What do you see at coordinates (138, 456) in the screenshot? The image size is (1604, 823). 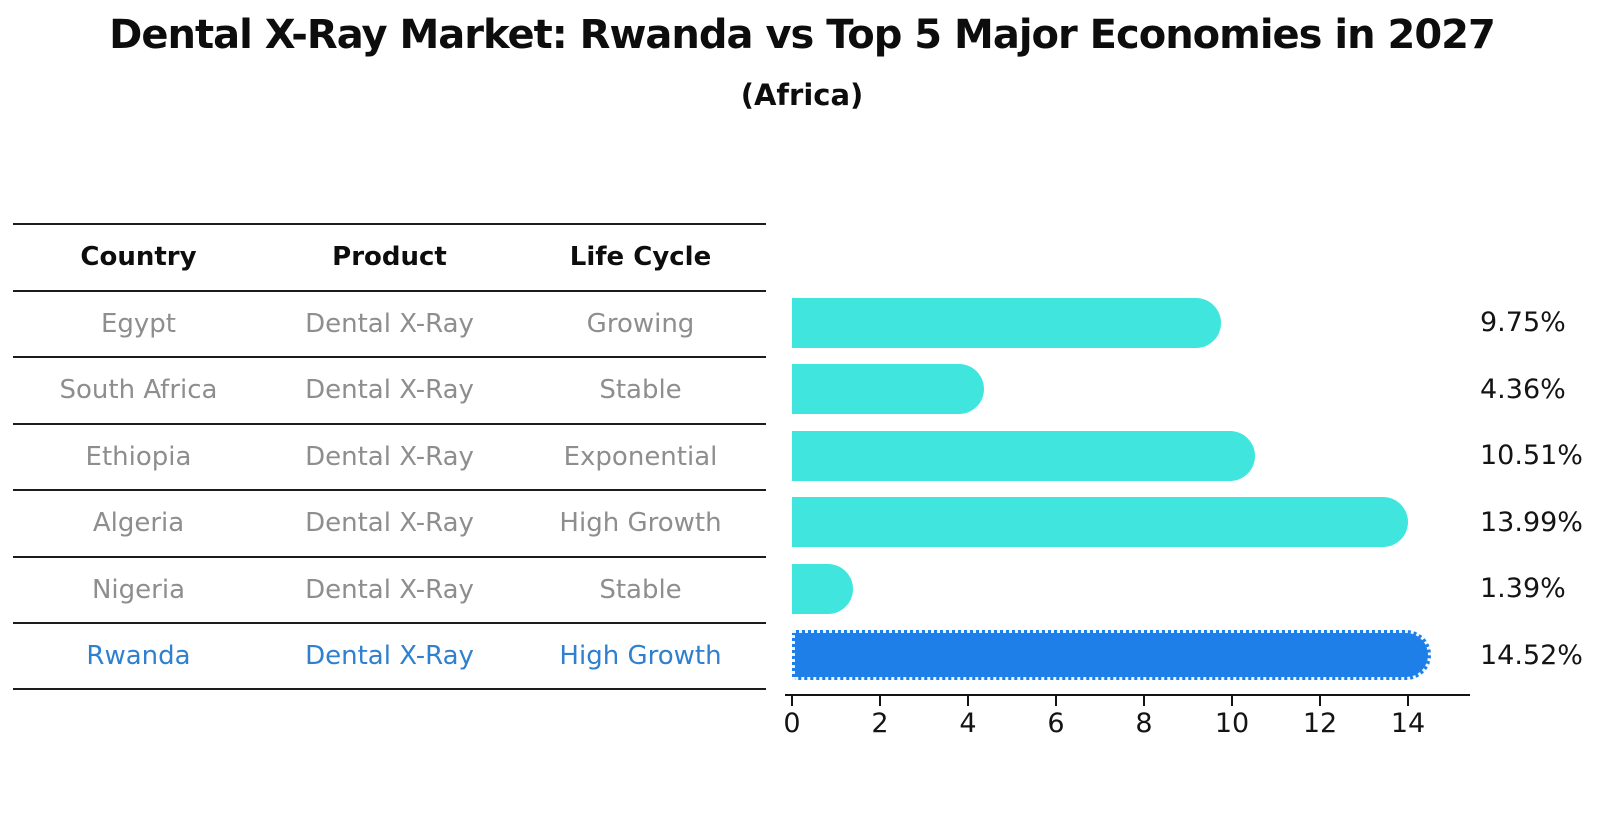 I see `cell-country: Ethiopia` at bounding box center [138, 456].